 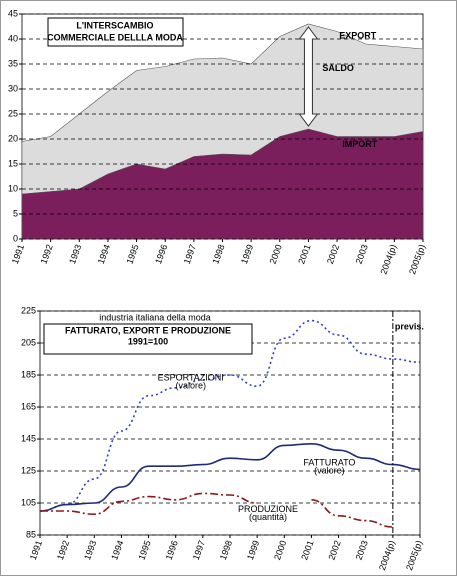 What do you see at coordinates (13, 63) in the screenshot?
I see `y-tick-label: 35` at bounding box center [13, 63].